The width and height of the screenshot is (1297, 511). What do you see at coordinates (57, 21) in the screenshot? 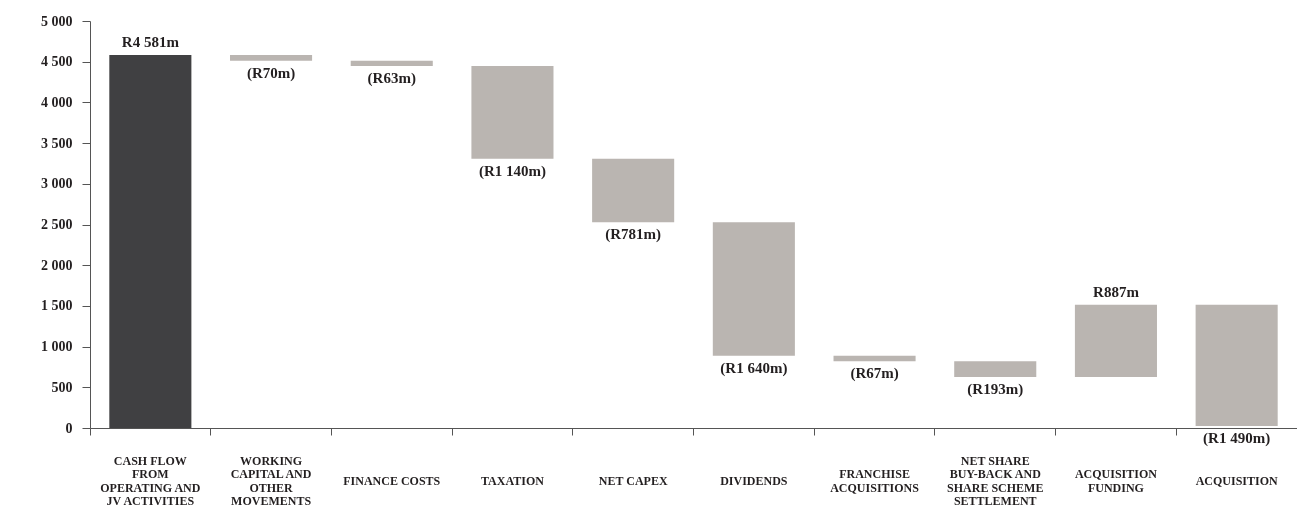
I see `y-tick-label: 5 000` at bounding box center [57, 21].